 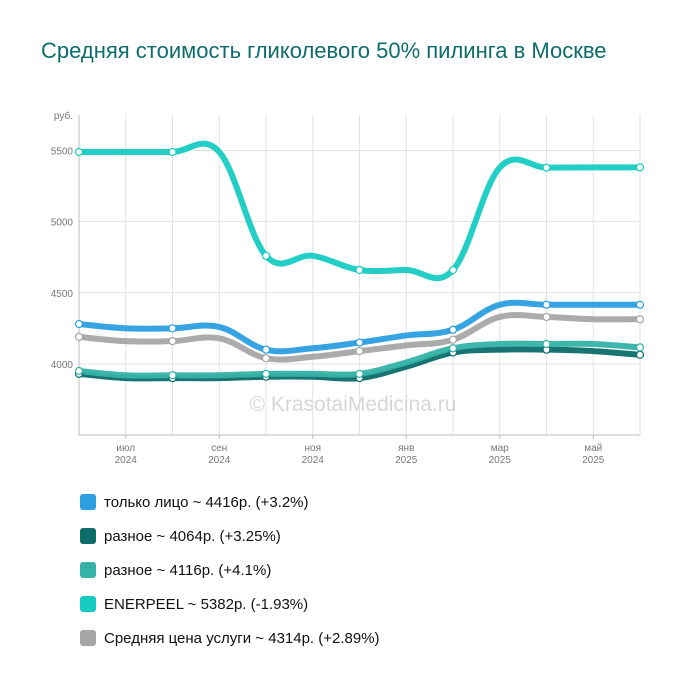 I want to click on x-tick-label: мар, so click(x=500, y=448).